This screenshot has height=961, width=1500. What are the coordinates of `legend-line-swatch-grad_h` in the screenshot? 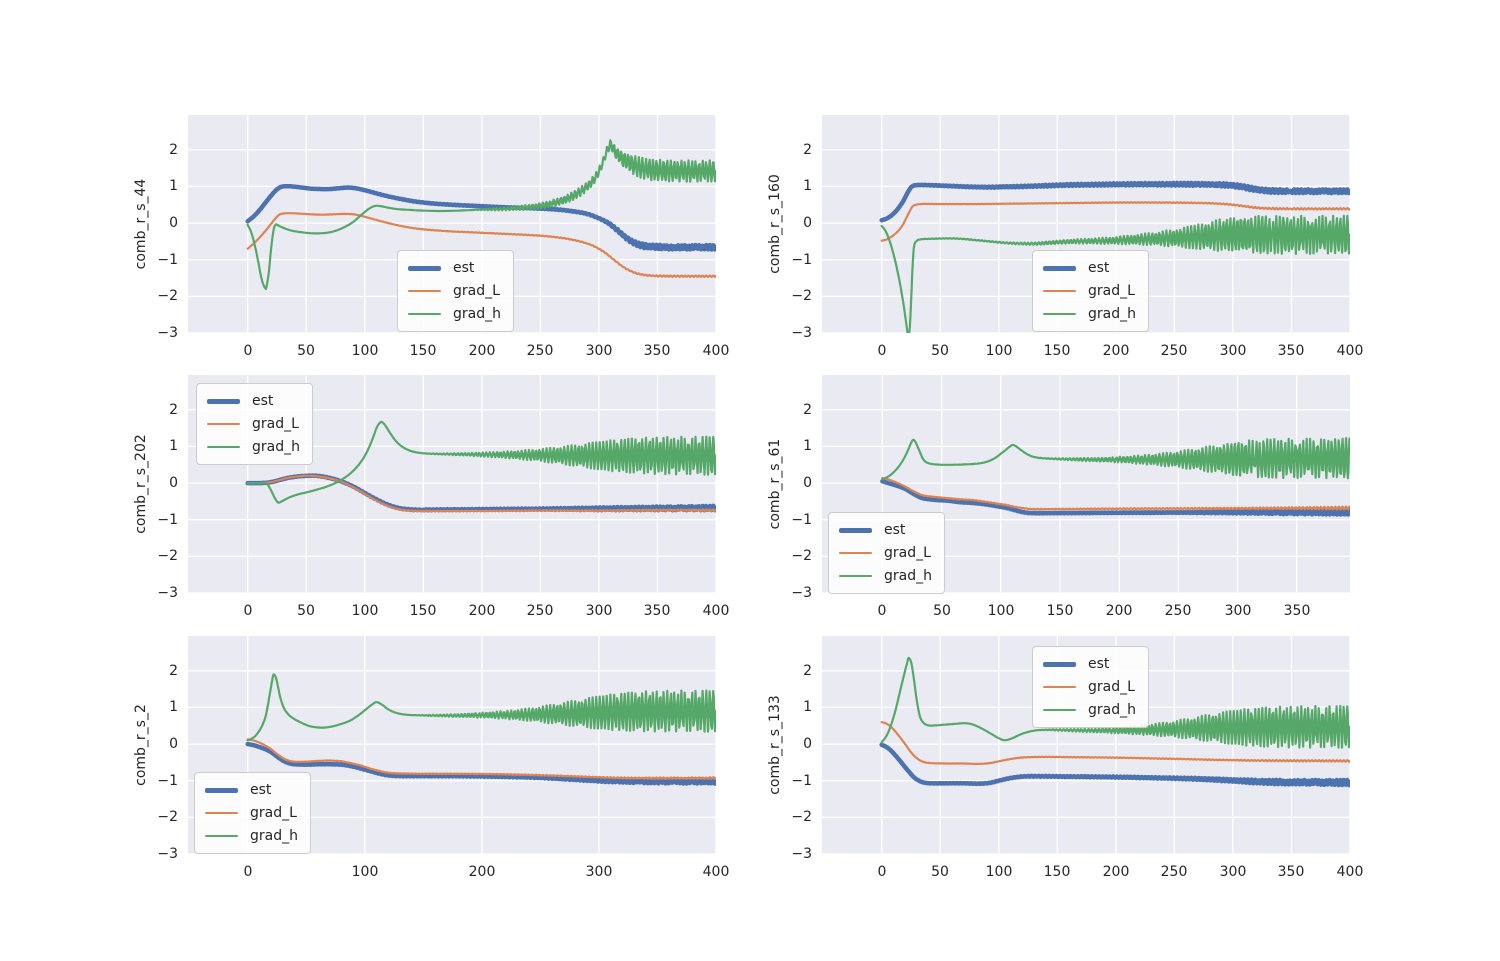 It's located at (424, 314).